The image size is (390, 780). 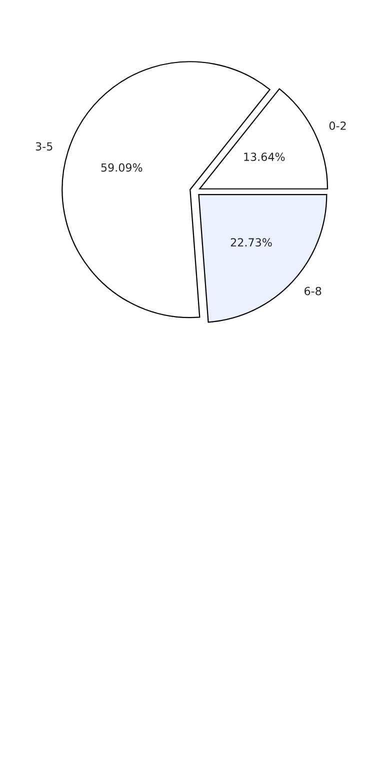 I want to click on slice-label: 3-5, so click(x=44, y=146).